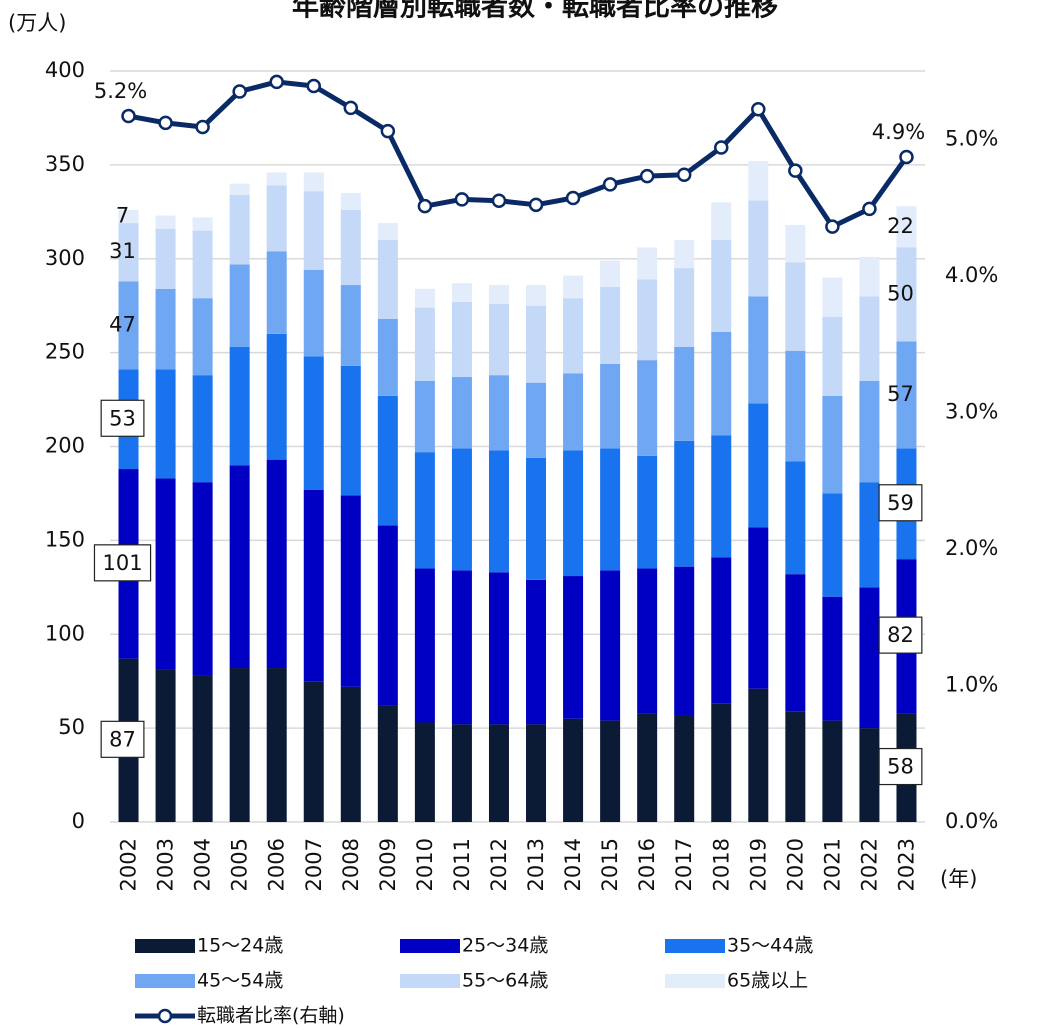 This screenshot has width=1040, height=1030. Describe the element at coordinates (795, 864) in the screenshot. I see `x-tick-label: 2020` at that location.